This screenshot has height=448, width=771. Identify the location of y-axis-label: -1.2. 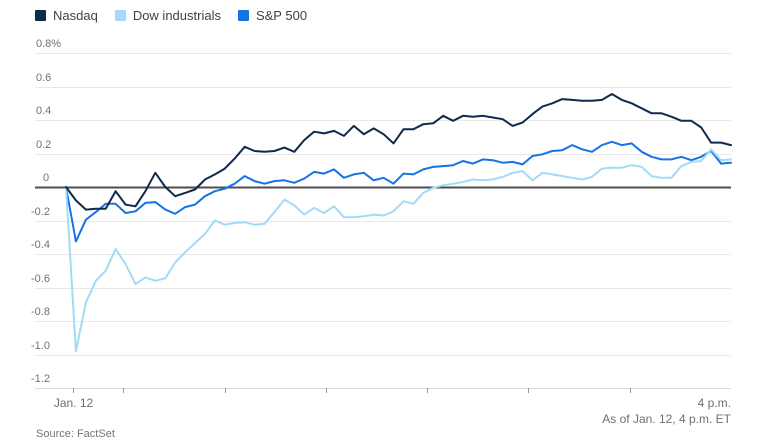
(40, 378).